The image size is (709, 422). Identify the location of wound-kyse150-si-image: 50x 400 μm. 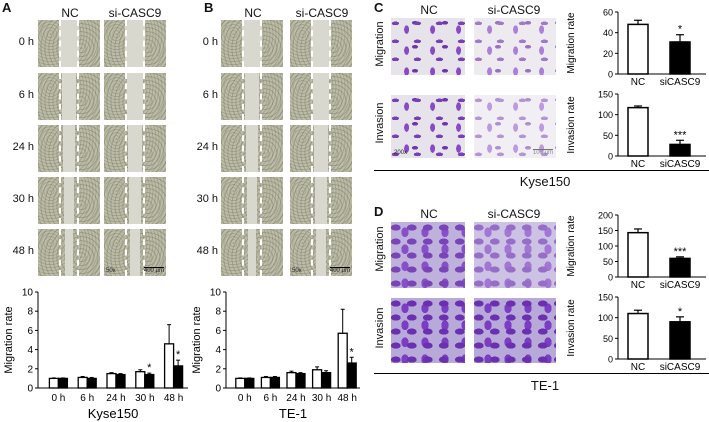
(135, 252).